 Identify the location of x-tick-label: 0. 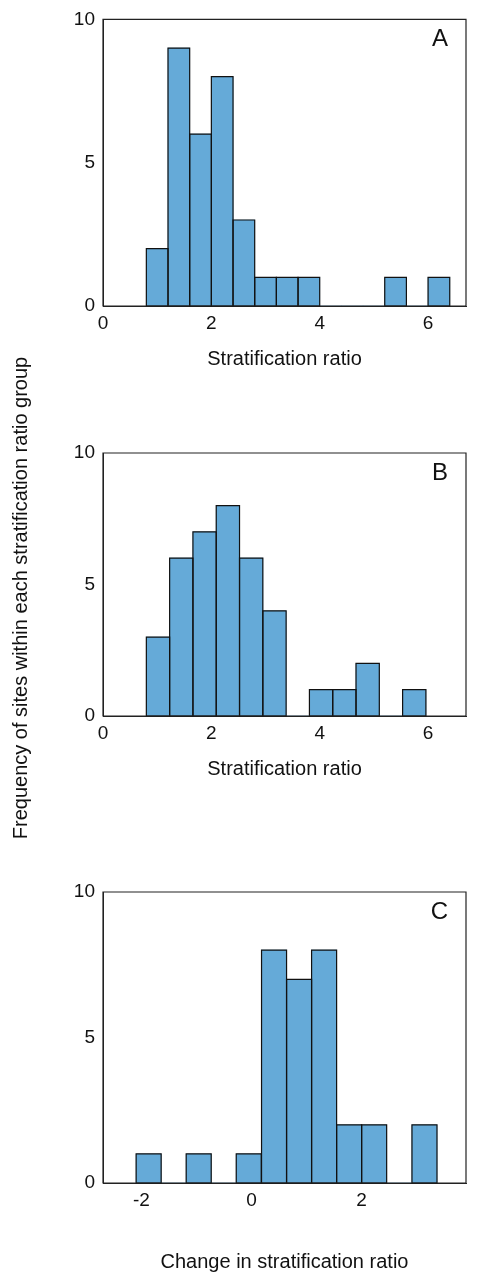
(251, 1199).